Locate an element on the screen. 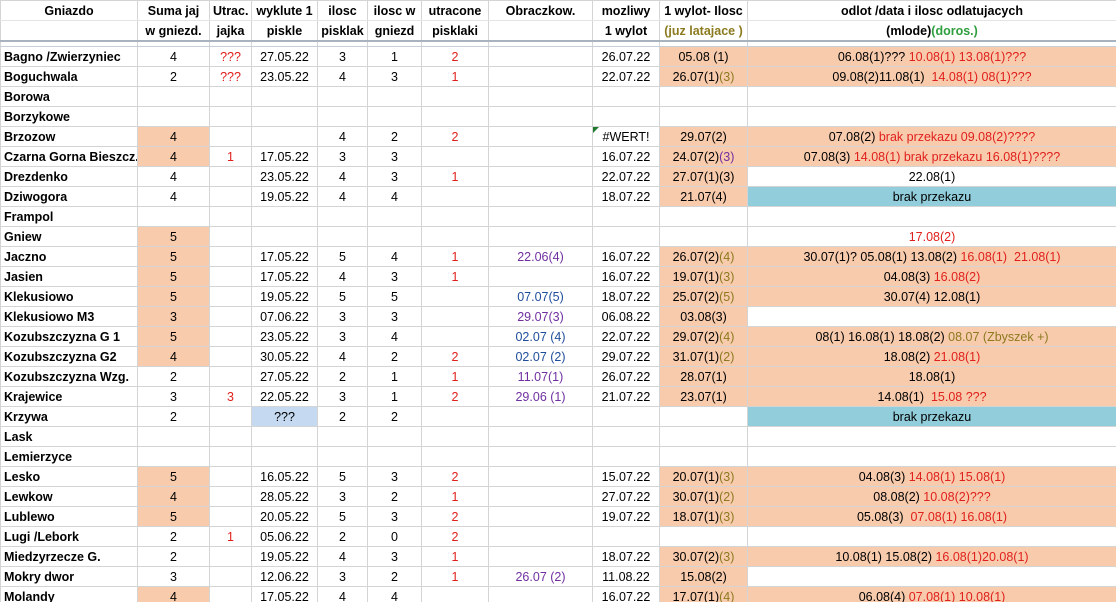  cell-wylot: 25.07(2)(5) is located at coordinates (703, 296).